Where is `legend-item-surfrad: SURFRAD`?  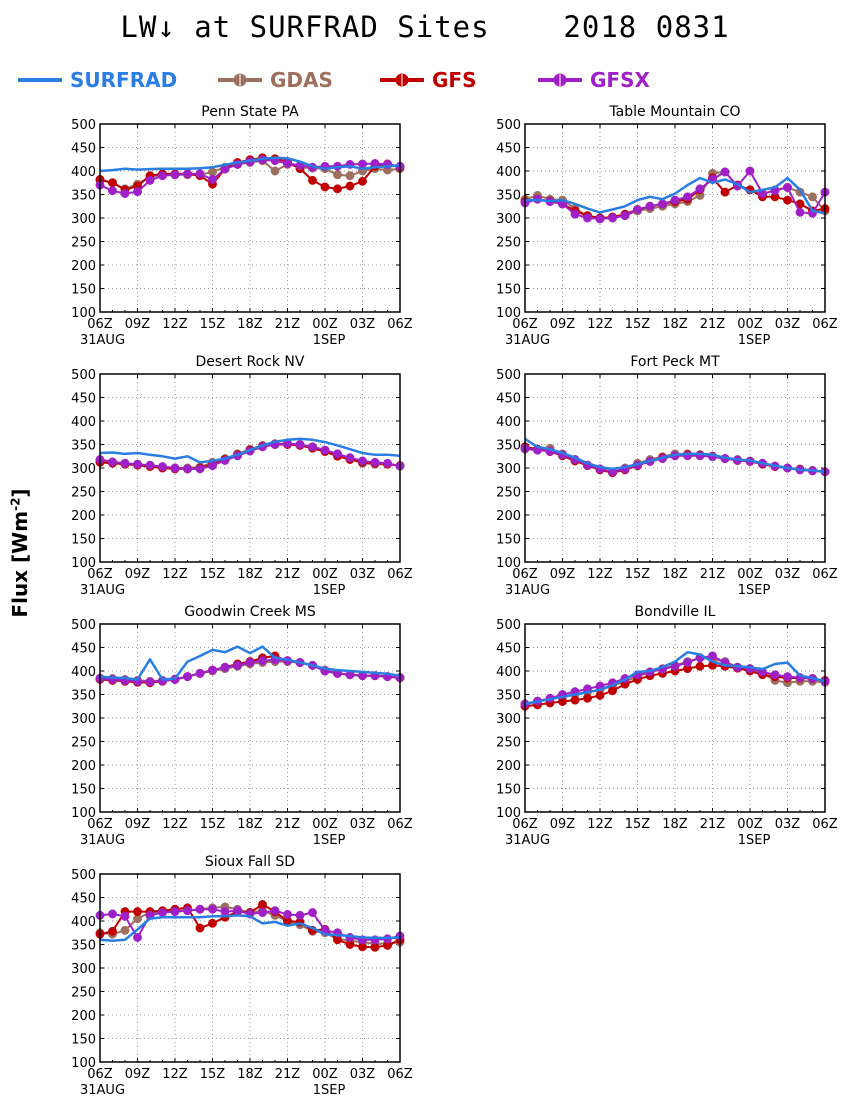 legend-item-surfrad: SURFRAD is located at coordinates (97, 80).